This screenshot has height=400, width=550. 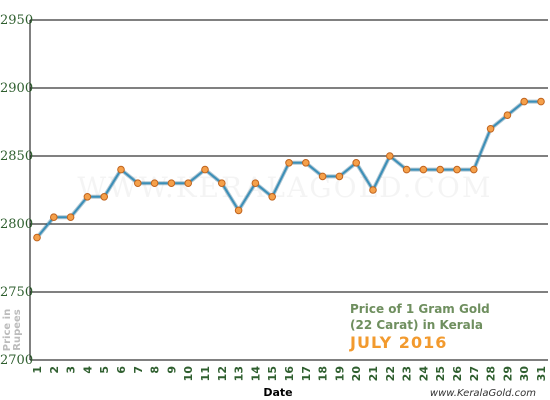 What do you see at coordinates (416, 325) in the screenshot?
I see `annotation-line2: (22 Carat) in Kerala` at bounding box center [416, 325].